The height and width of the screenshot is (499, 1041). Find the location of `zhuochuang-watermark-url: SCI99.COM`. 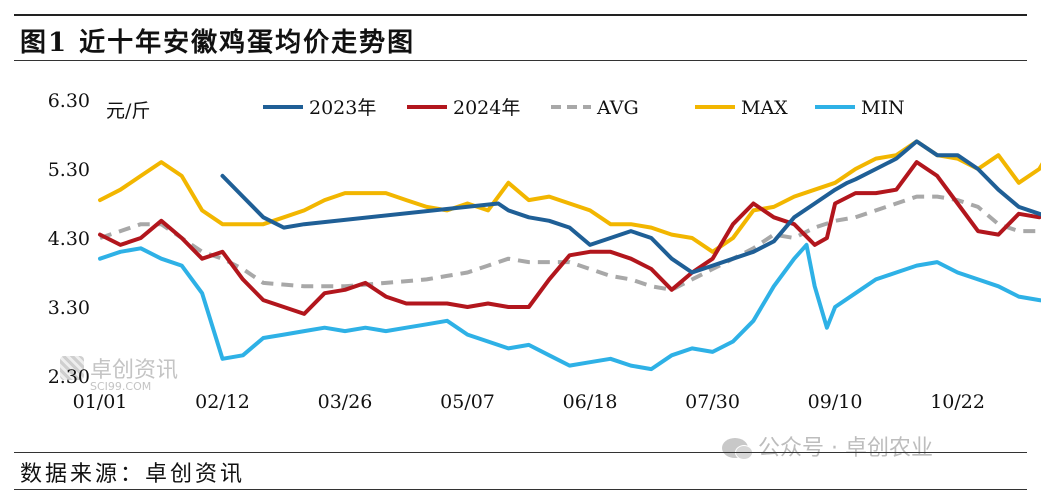

zhuochuang-watermark-url: SCI99.COM is located at coordinates (121, 386).